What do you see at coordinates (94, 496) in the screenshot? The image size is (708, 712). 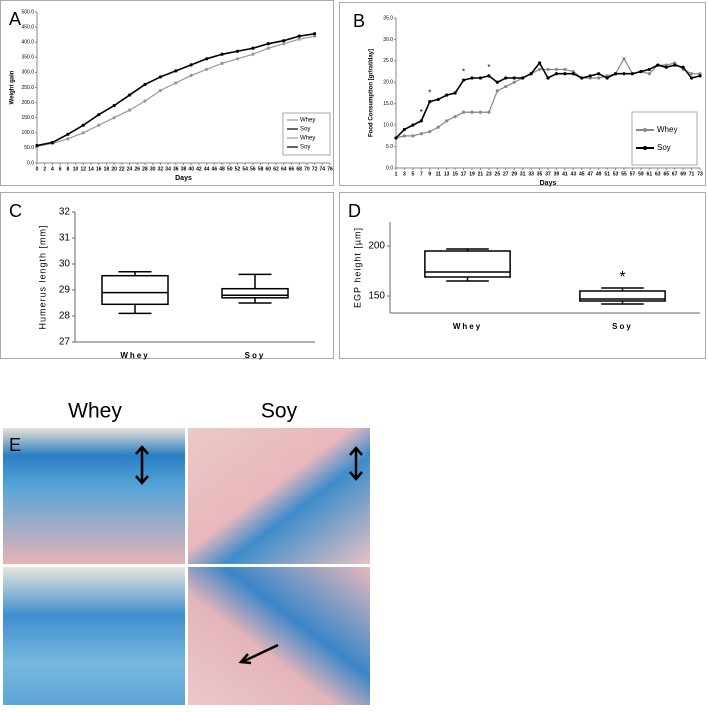 I see `histology-image` at bounding box center [94, 496].